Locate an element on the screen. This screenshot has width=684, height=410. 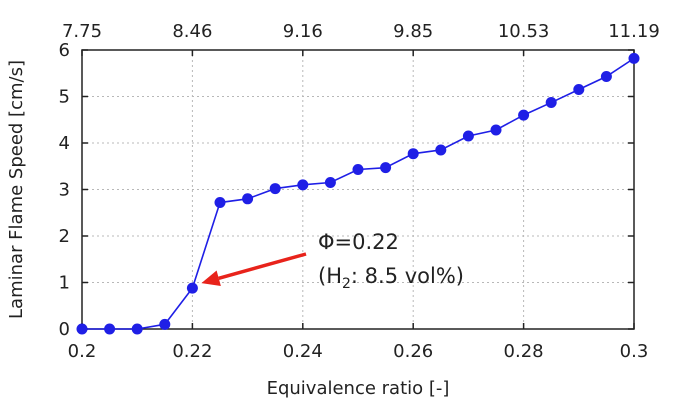
y-tick-label: 5 is located at coordinates (64, 97).